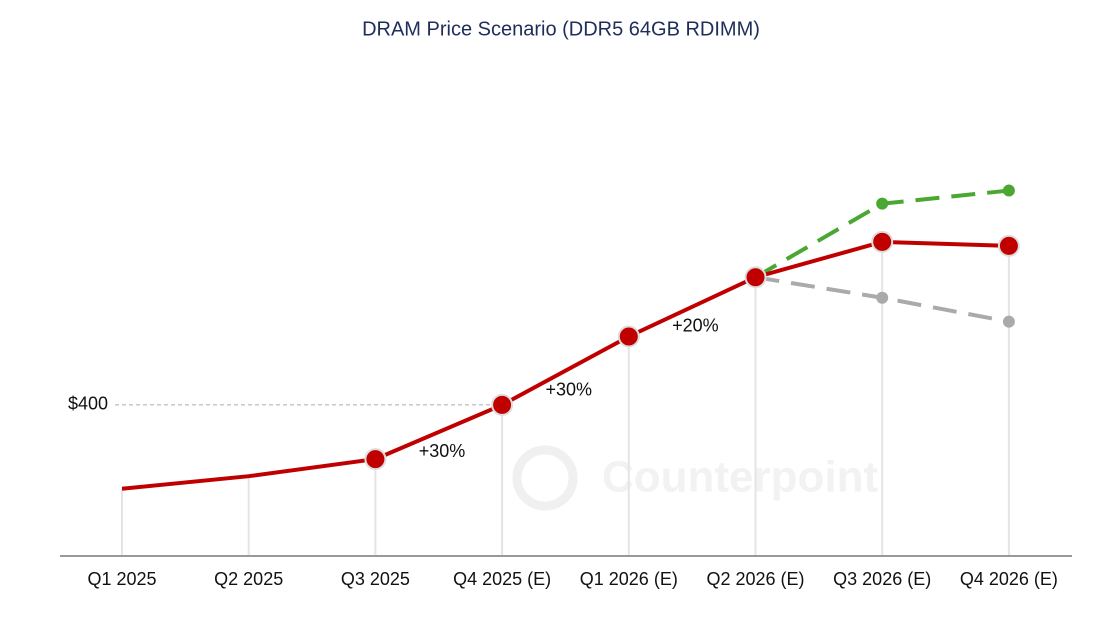  What do you see at coordinates (629, 579) in the screenshot?
I see `x-tick-label: Q1 2026 (E)` at bounding box center [629, 579].